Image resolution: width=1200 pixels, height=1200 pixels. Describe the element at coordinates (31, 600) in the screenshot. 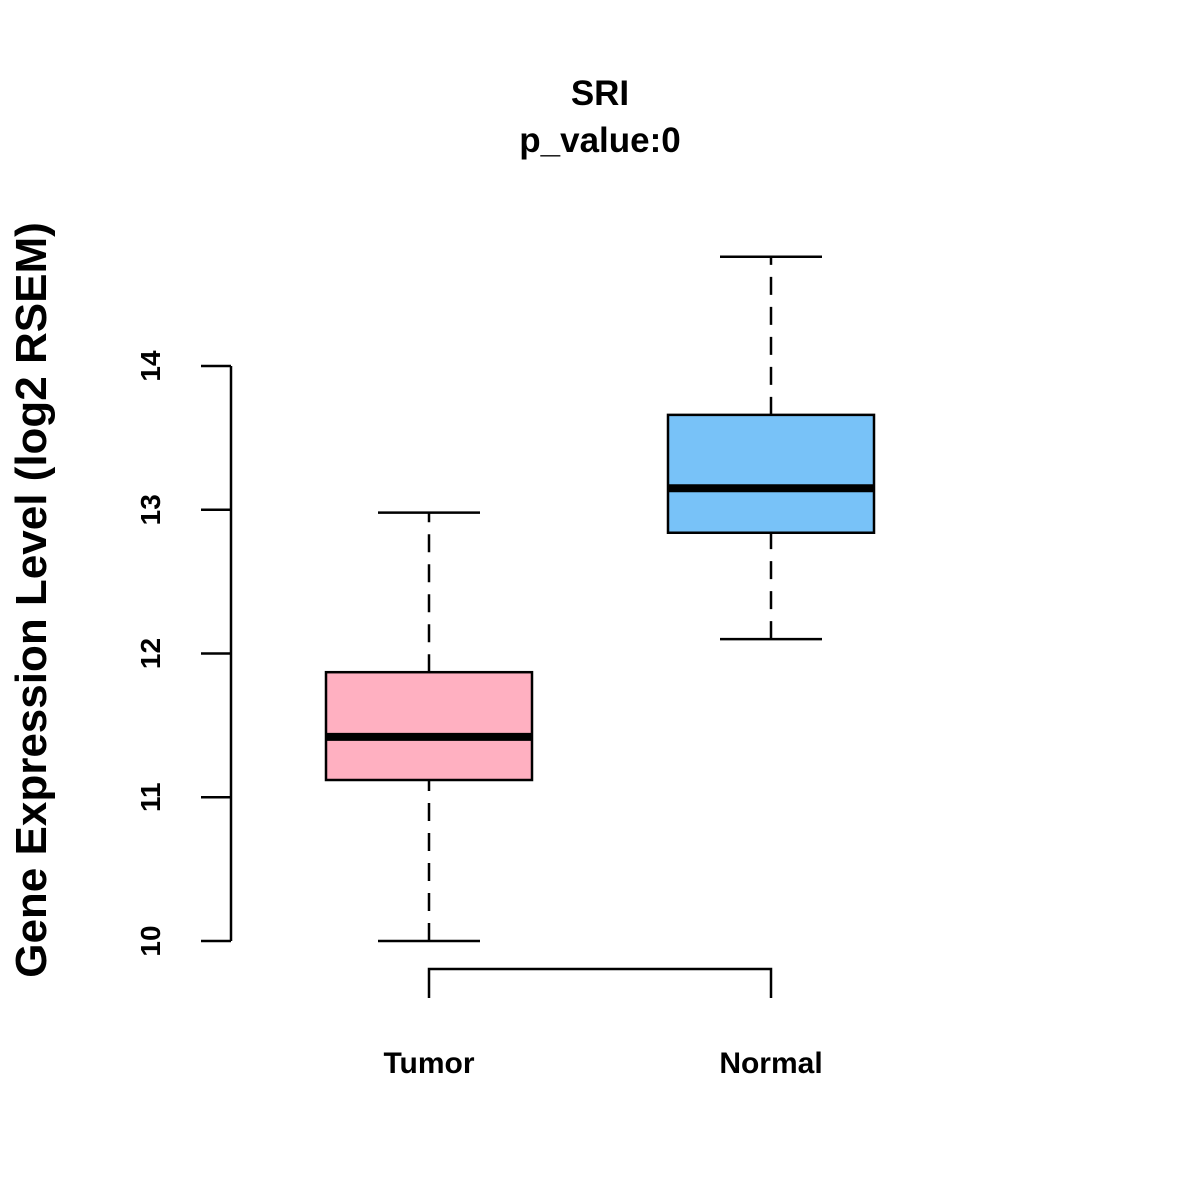

I see `y-axis-label: Gene Expression Level (log2 RSEM)` at that location.